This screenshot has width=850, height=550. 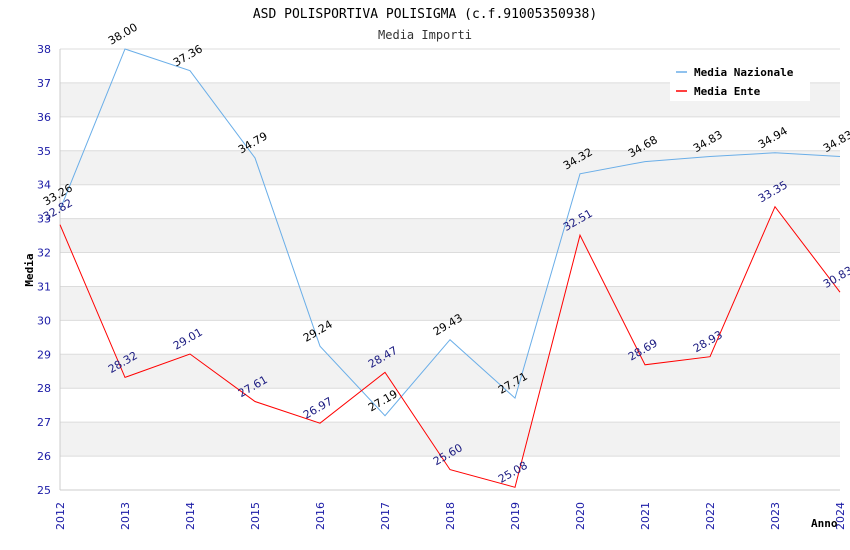 What do you see at coordinates (773, 137) in the screenshot?
I see `data-label: 34.94` at bounding box center [773, 137].